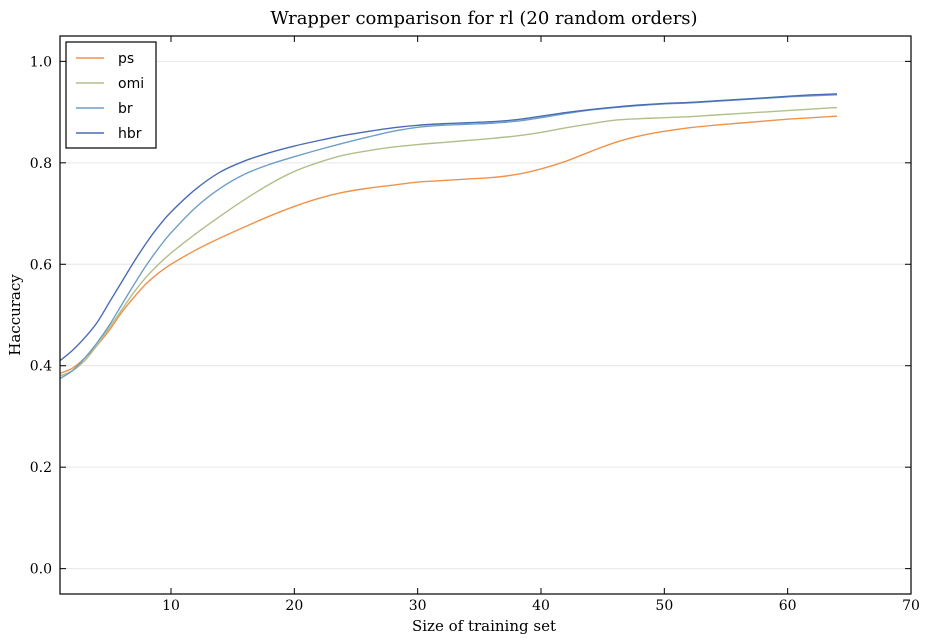 This screenshot has height=644, width=928. Describe the element at coordinates (788, 606) in the screenshot. I see `x-tick-label: 60` at that location.